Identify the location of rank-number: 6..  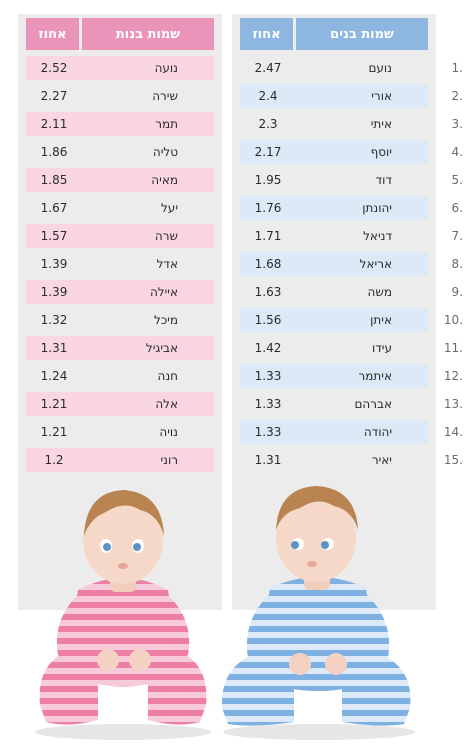
(457, 208).